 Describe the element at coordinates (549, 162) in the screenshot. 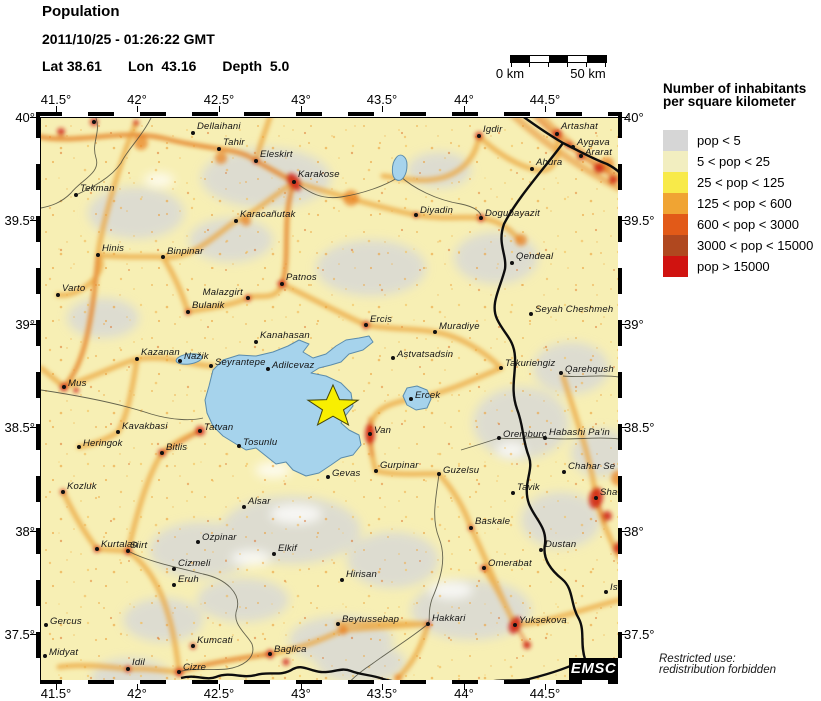

I see `city-label: Ahura` at that location.